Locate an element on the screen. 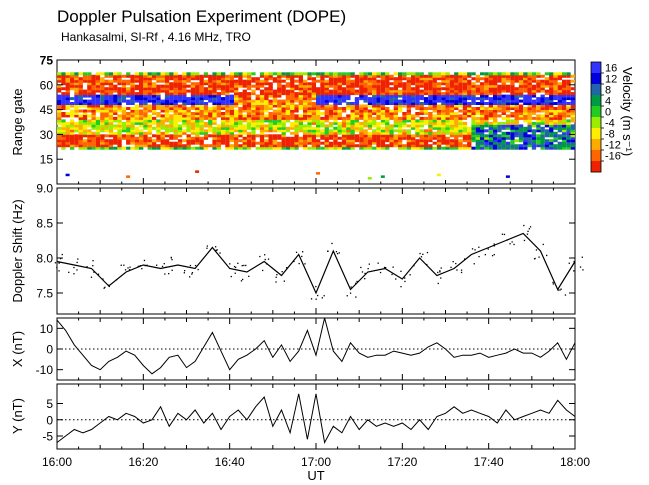 The image size is (649, 485). colorbar-segment is located at coordinates (596, 167).